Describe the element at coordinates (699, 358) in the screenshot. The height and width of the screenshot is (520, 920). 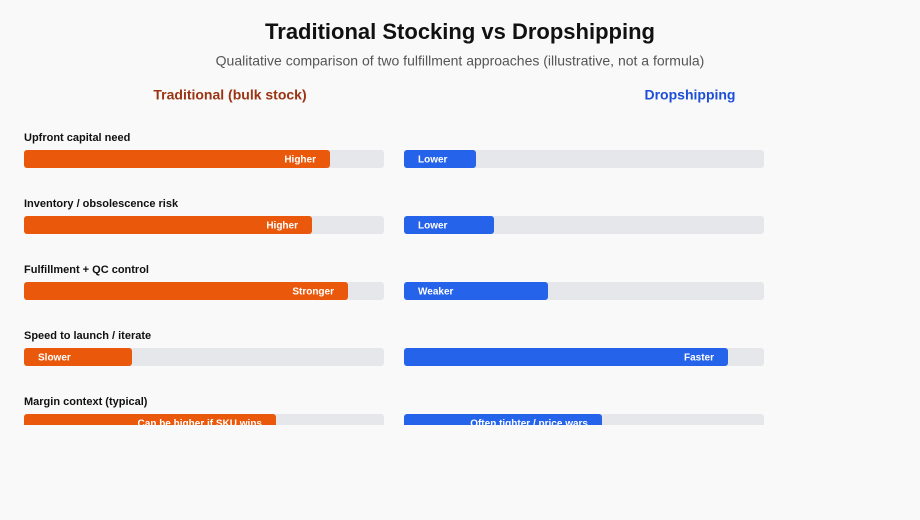
I see `value-label: Faster` at that location.